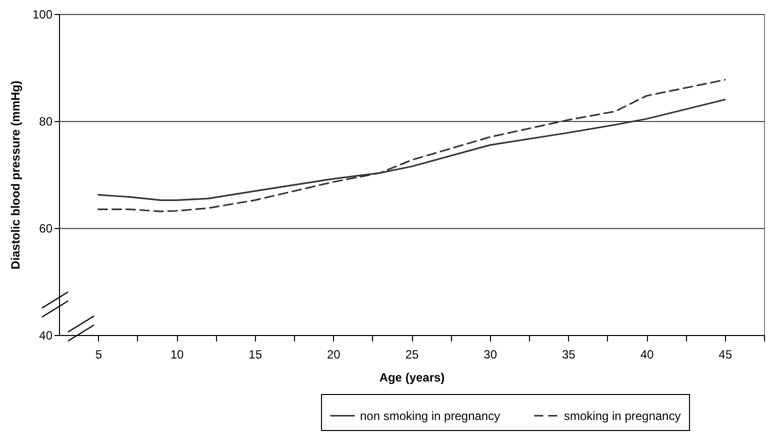 The height and width of the screenshot is (437, 778). I want to click on x-axis-title: Age (years), so click(412, 377).